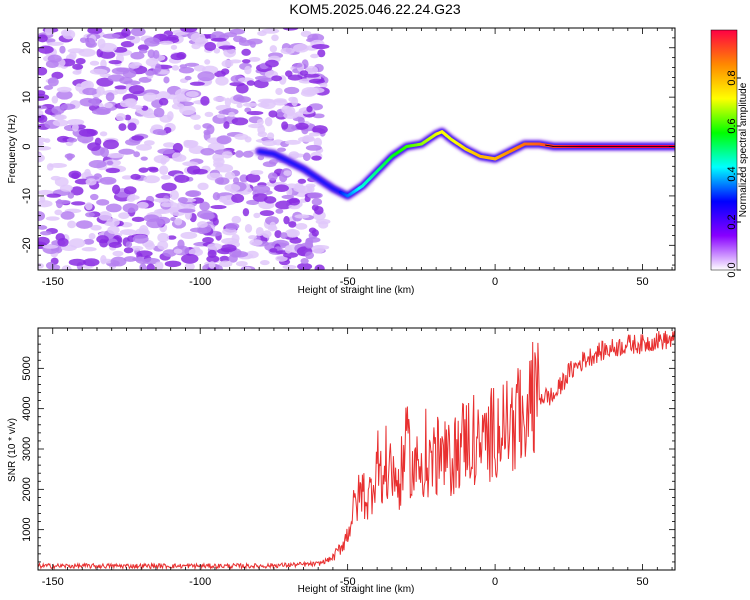 The width and height of the screenshot is (750, 600). Describe the element at coordinates (732, 173) in the screenshot. I see `colorbar-tick-label: 0.4` at that location.